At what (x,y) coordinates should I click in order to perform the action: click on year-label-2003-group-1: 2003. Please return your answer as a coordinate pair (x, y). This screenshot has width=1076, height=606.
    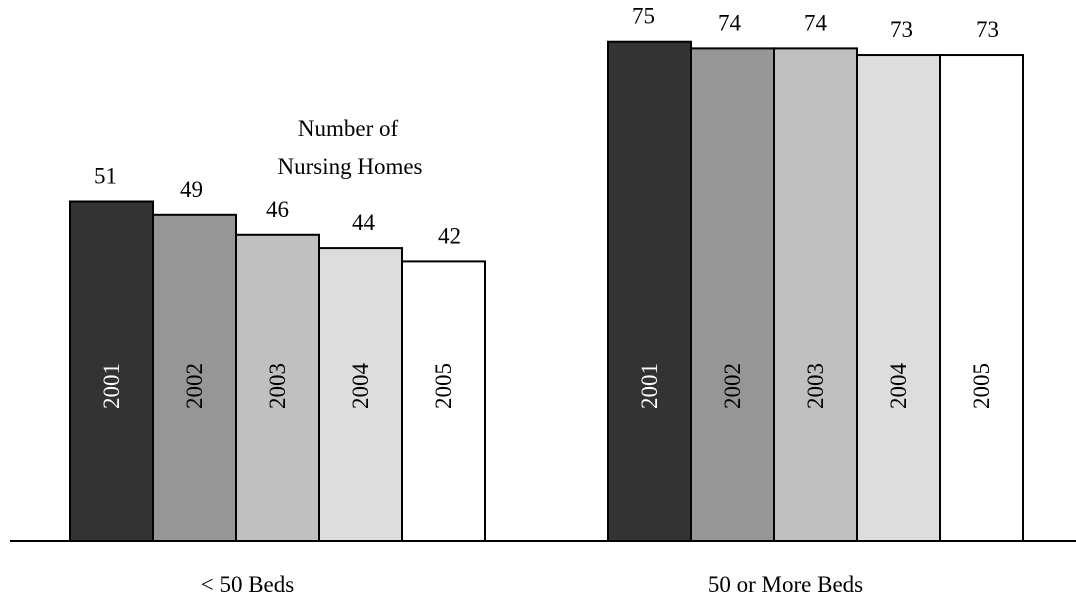
    Looking at the image, I should click on (277, 386).